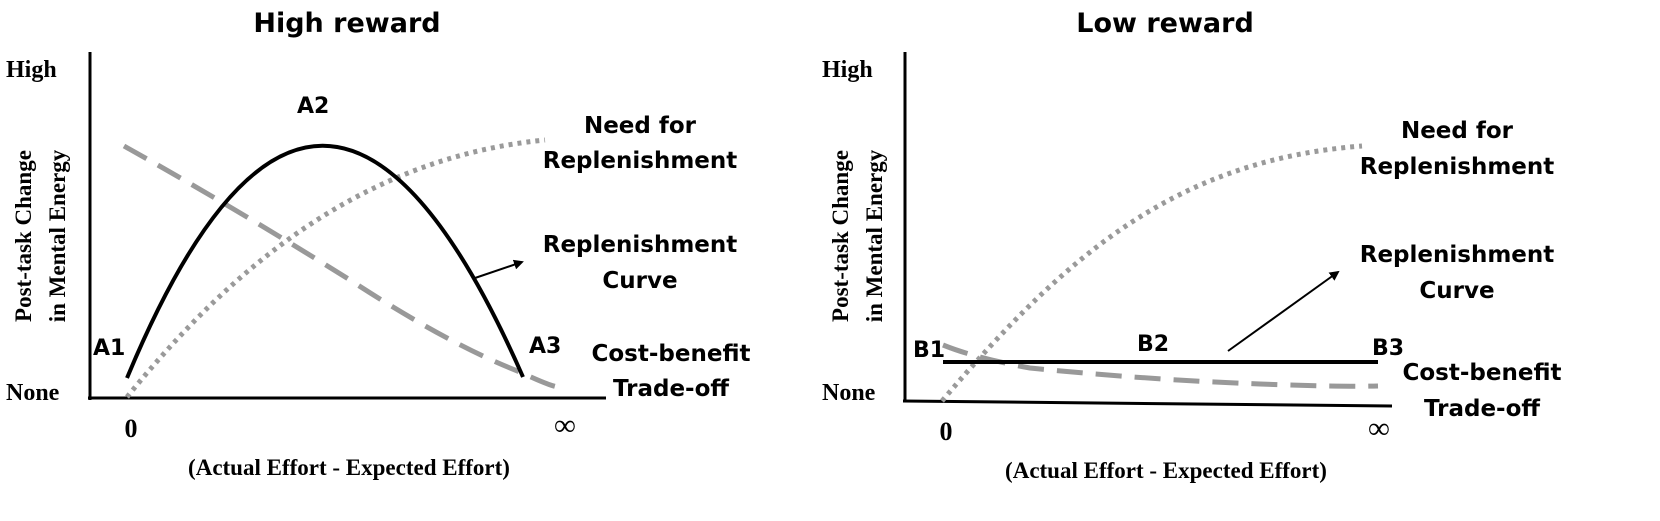 Image resolution: width=1660 pixels, height=521 pixels. What do you see at coordinates (1165, 23) in the screenshot?
I see `panel-title: Low reward` at bounding box center [1165, 23].